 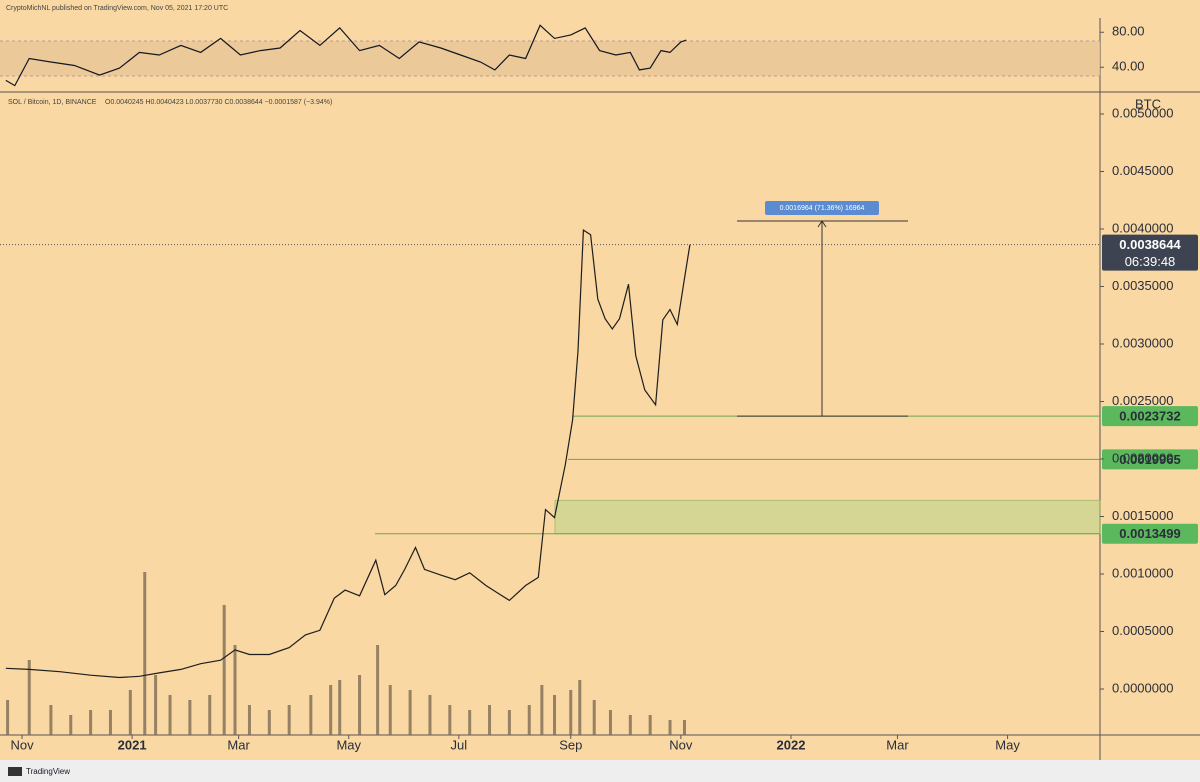 I want to click on x-tick-label: 2021, so click(x=132, y=744).